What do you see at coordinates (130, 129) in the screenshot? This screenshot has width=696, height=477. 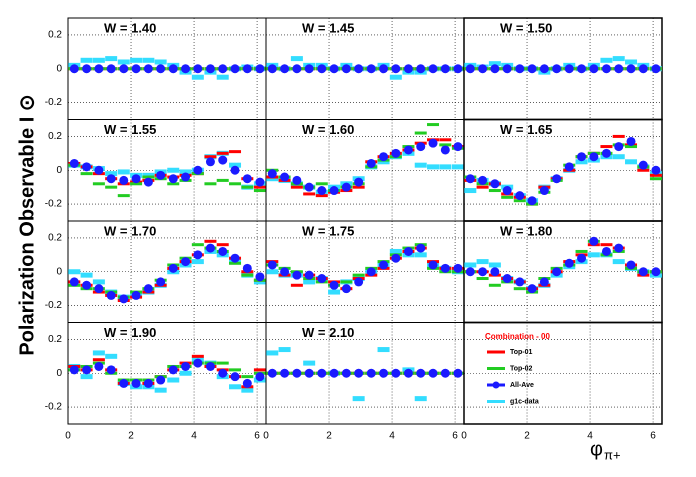 I see `panel-title: W = 1.55` at bounding box center [130, 129].